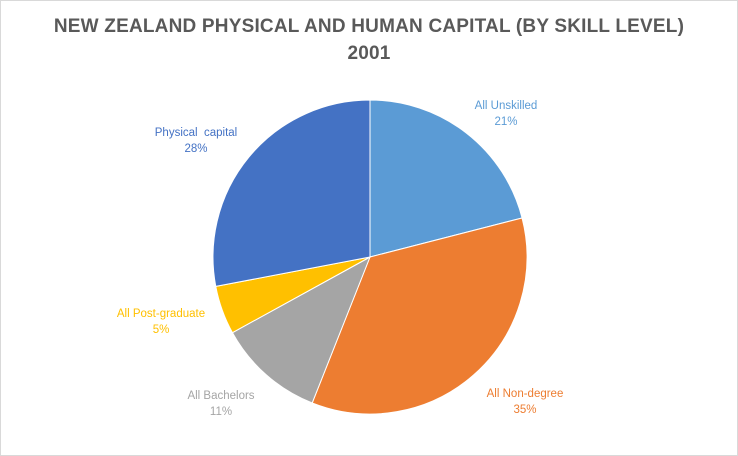  What do you see at coordinates (505, 122) in the screenshot?
I see `data-label-value: 21%` at bounding box center [505, 122].